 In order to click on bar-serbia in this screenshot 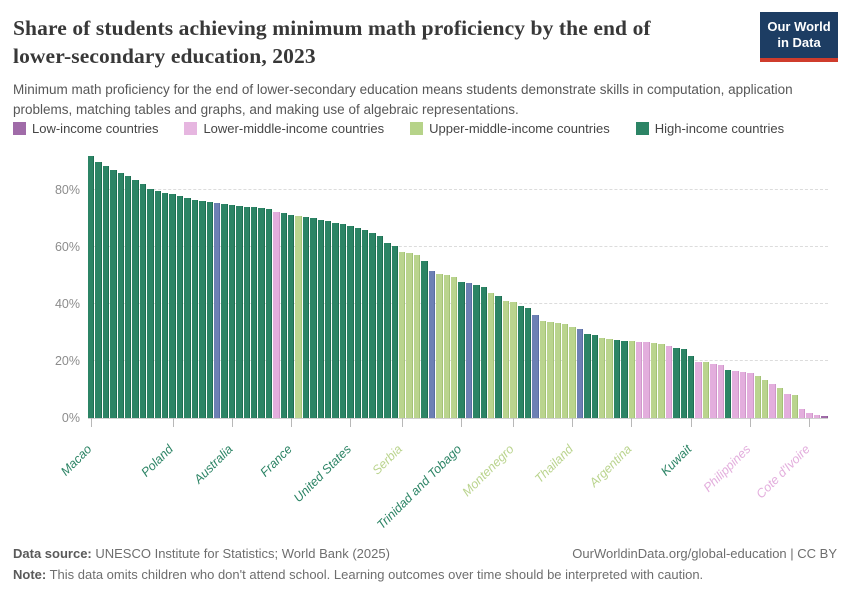, I will do `click(402, 334)`.